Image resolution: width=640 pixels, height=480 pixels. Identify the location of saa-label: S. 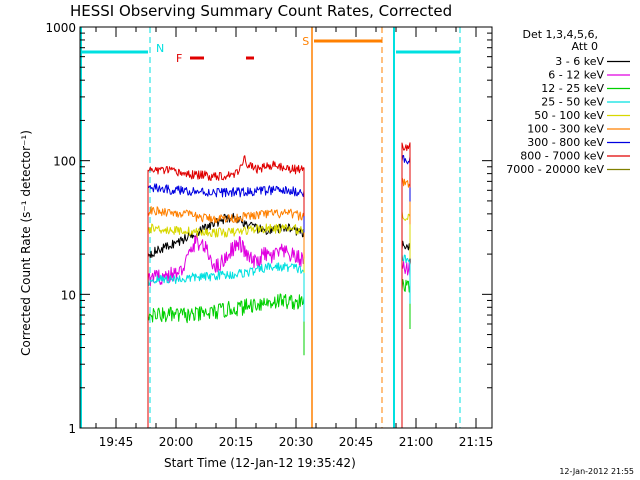
(305, 41).